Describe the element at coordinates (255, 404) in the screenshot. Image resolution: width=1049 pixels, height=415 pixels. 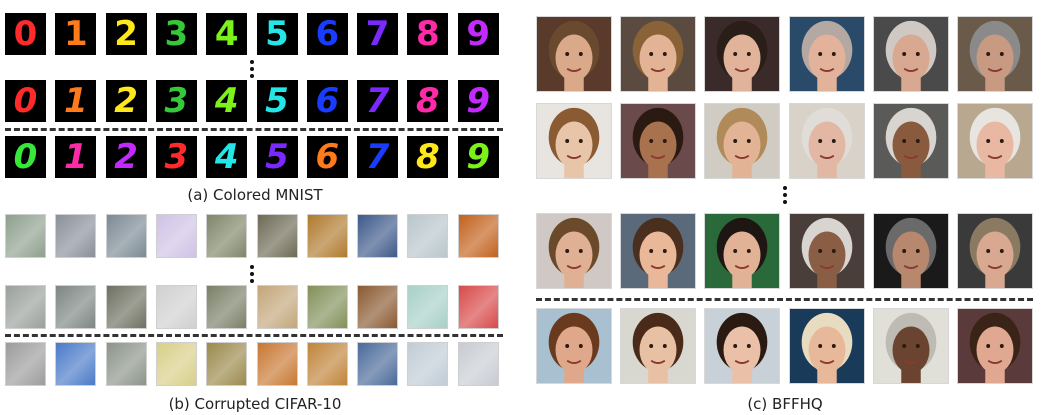
I see `cifar-caption: (b) Corrupted CIFAR-10` at that location.